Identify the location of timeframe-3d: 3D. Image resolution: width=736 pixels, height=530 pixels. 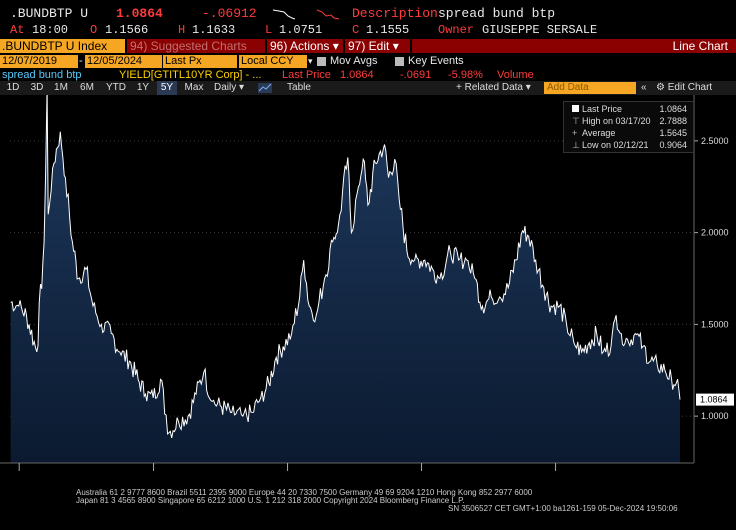
(37, 87).